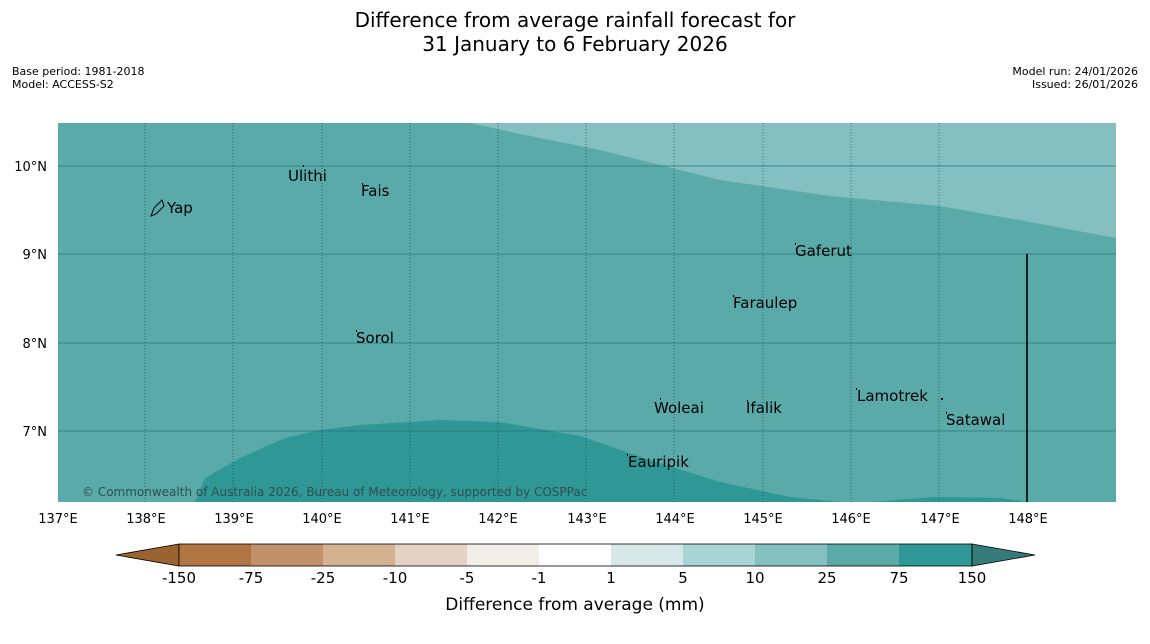 This screenshot has height=644, width=1150. I want to click on lon-label: 138°E, so click(146, 519).